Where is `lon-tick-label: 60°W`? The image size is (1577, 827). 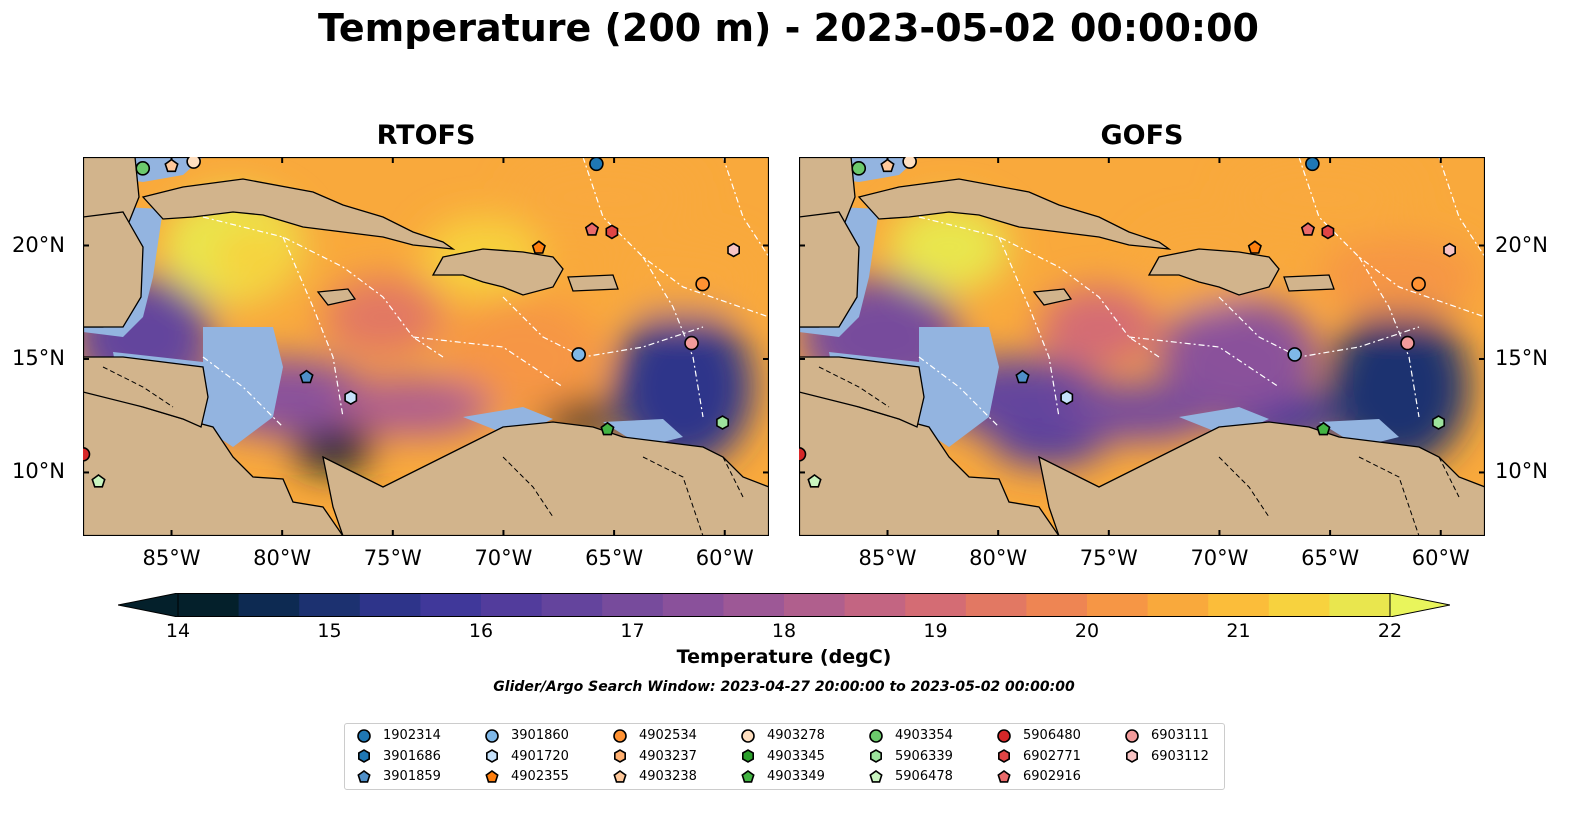 lon-tick-label: 60°W is located at coordinates (724, 558).